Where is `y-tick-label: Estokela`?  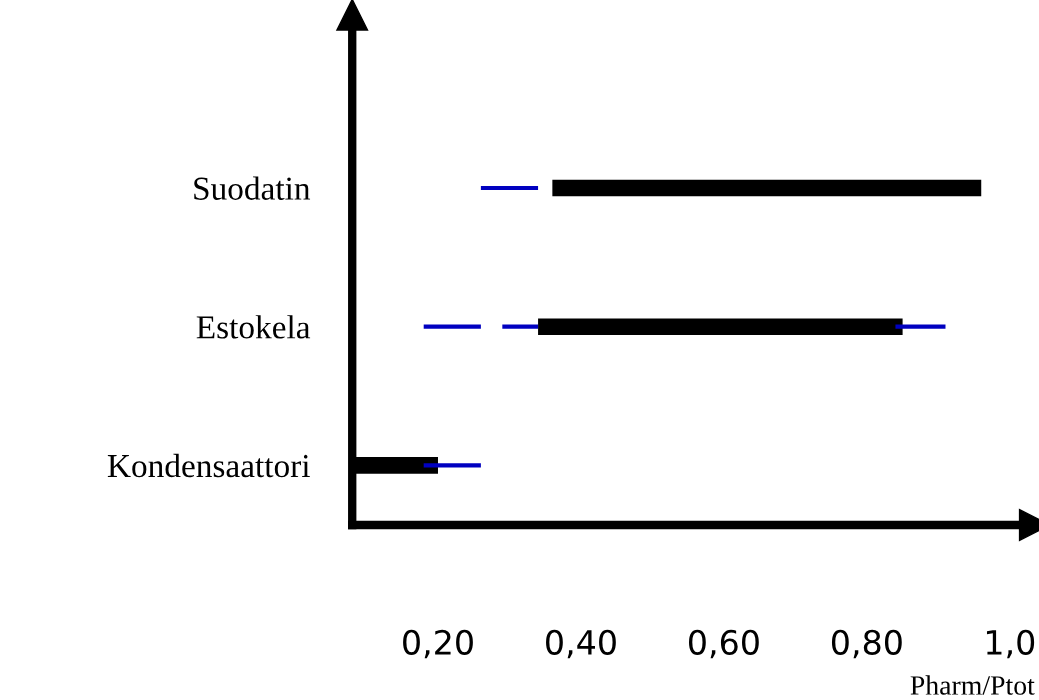 y-tick-label: Estokela is located at coordinates (253, 327).